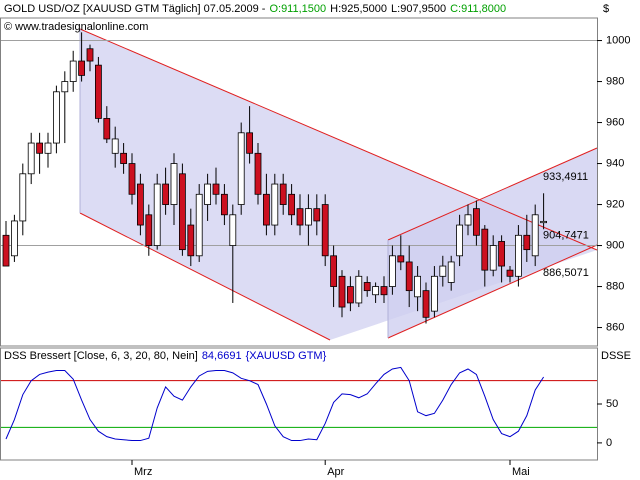 Image resolution: width=640 pixels, height=480 pixels. What do you see at coordinates (618, 40) in the screenshot?
I see `y-tick-label: 1000` at bounding box center [618, 40].